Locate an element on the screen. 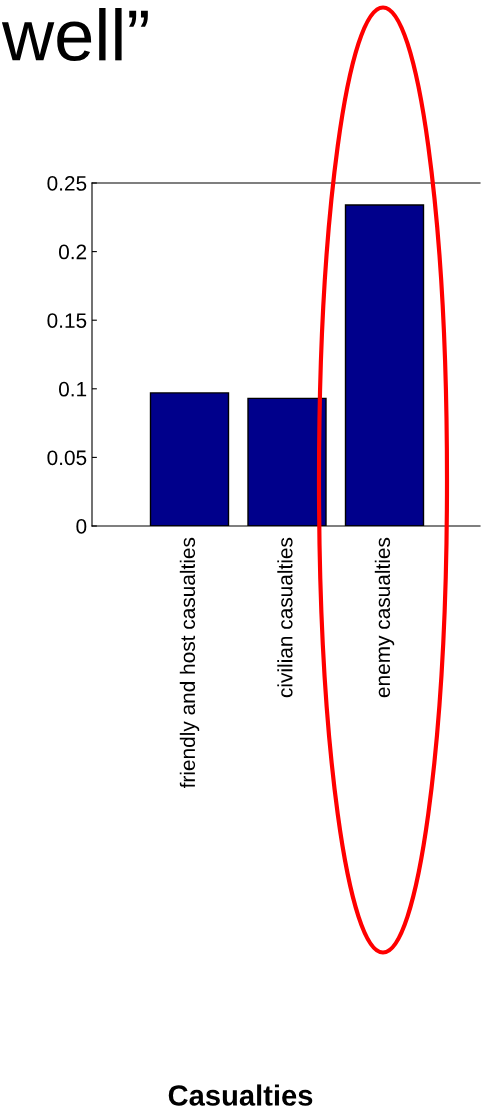 The width and height of the screenshot is (481, 1118). y-tick-label: 0 is located at coordinates (81, 526).